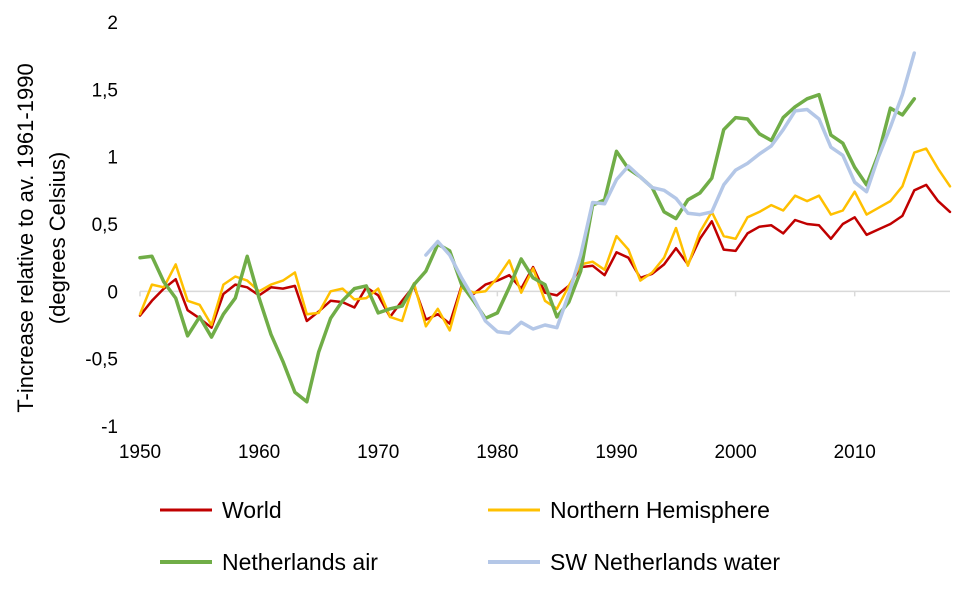  Describe the element at coordinates (855, 452) in the screenshot. I see `x-tick-label: 2010` at that location.